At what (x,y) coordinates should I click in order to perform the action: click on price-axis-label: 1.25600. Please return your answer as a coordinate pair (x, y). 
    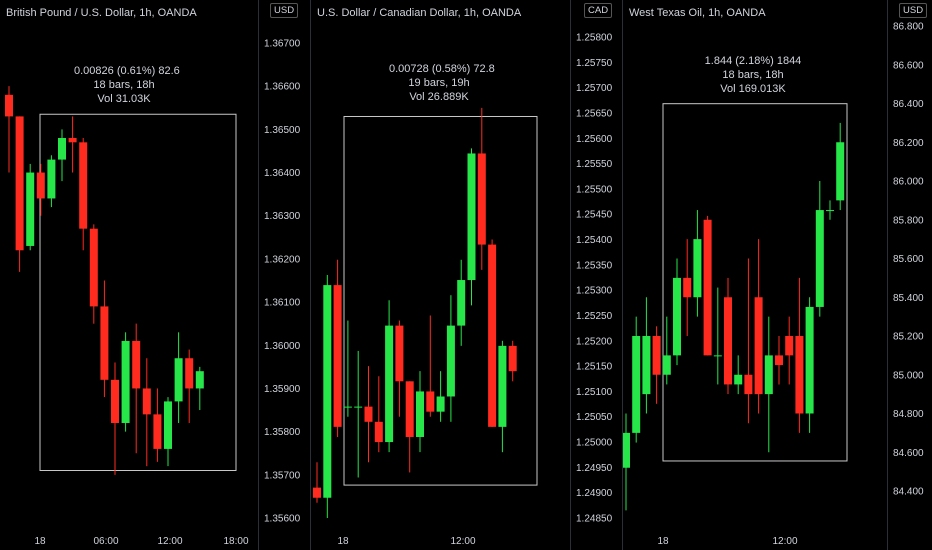
    Looking at the image, I should click on (594, 139).